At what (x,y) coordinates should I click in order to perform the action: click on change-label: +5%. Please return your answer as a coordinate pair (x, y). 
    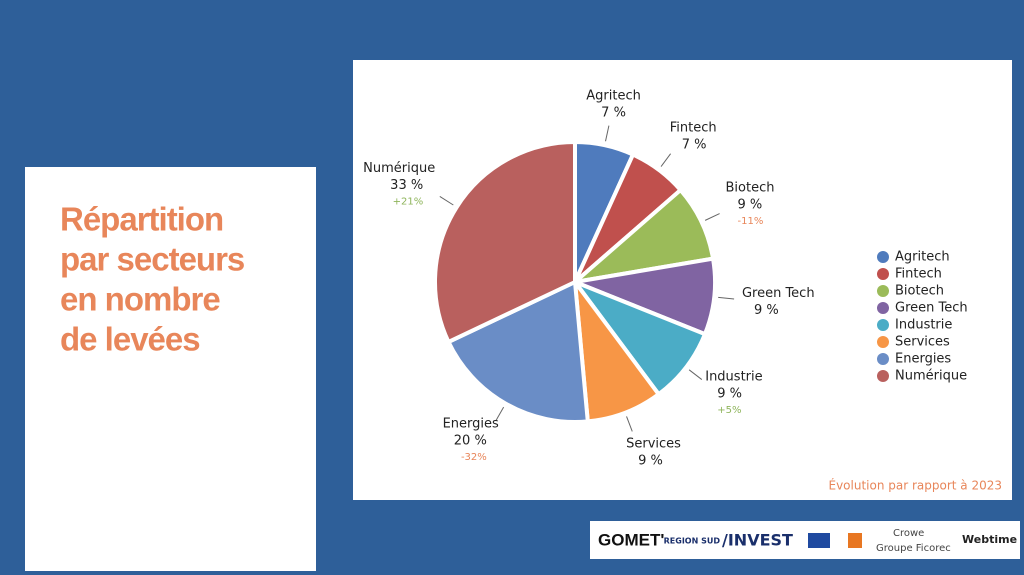
    Looking at the image, I should click on (729, 410).